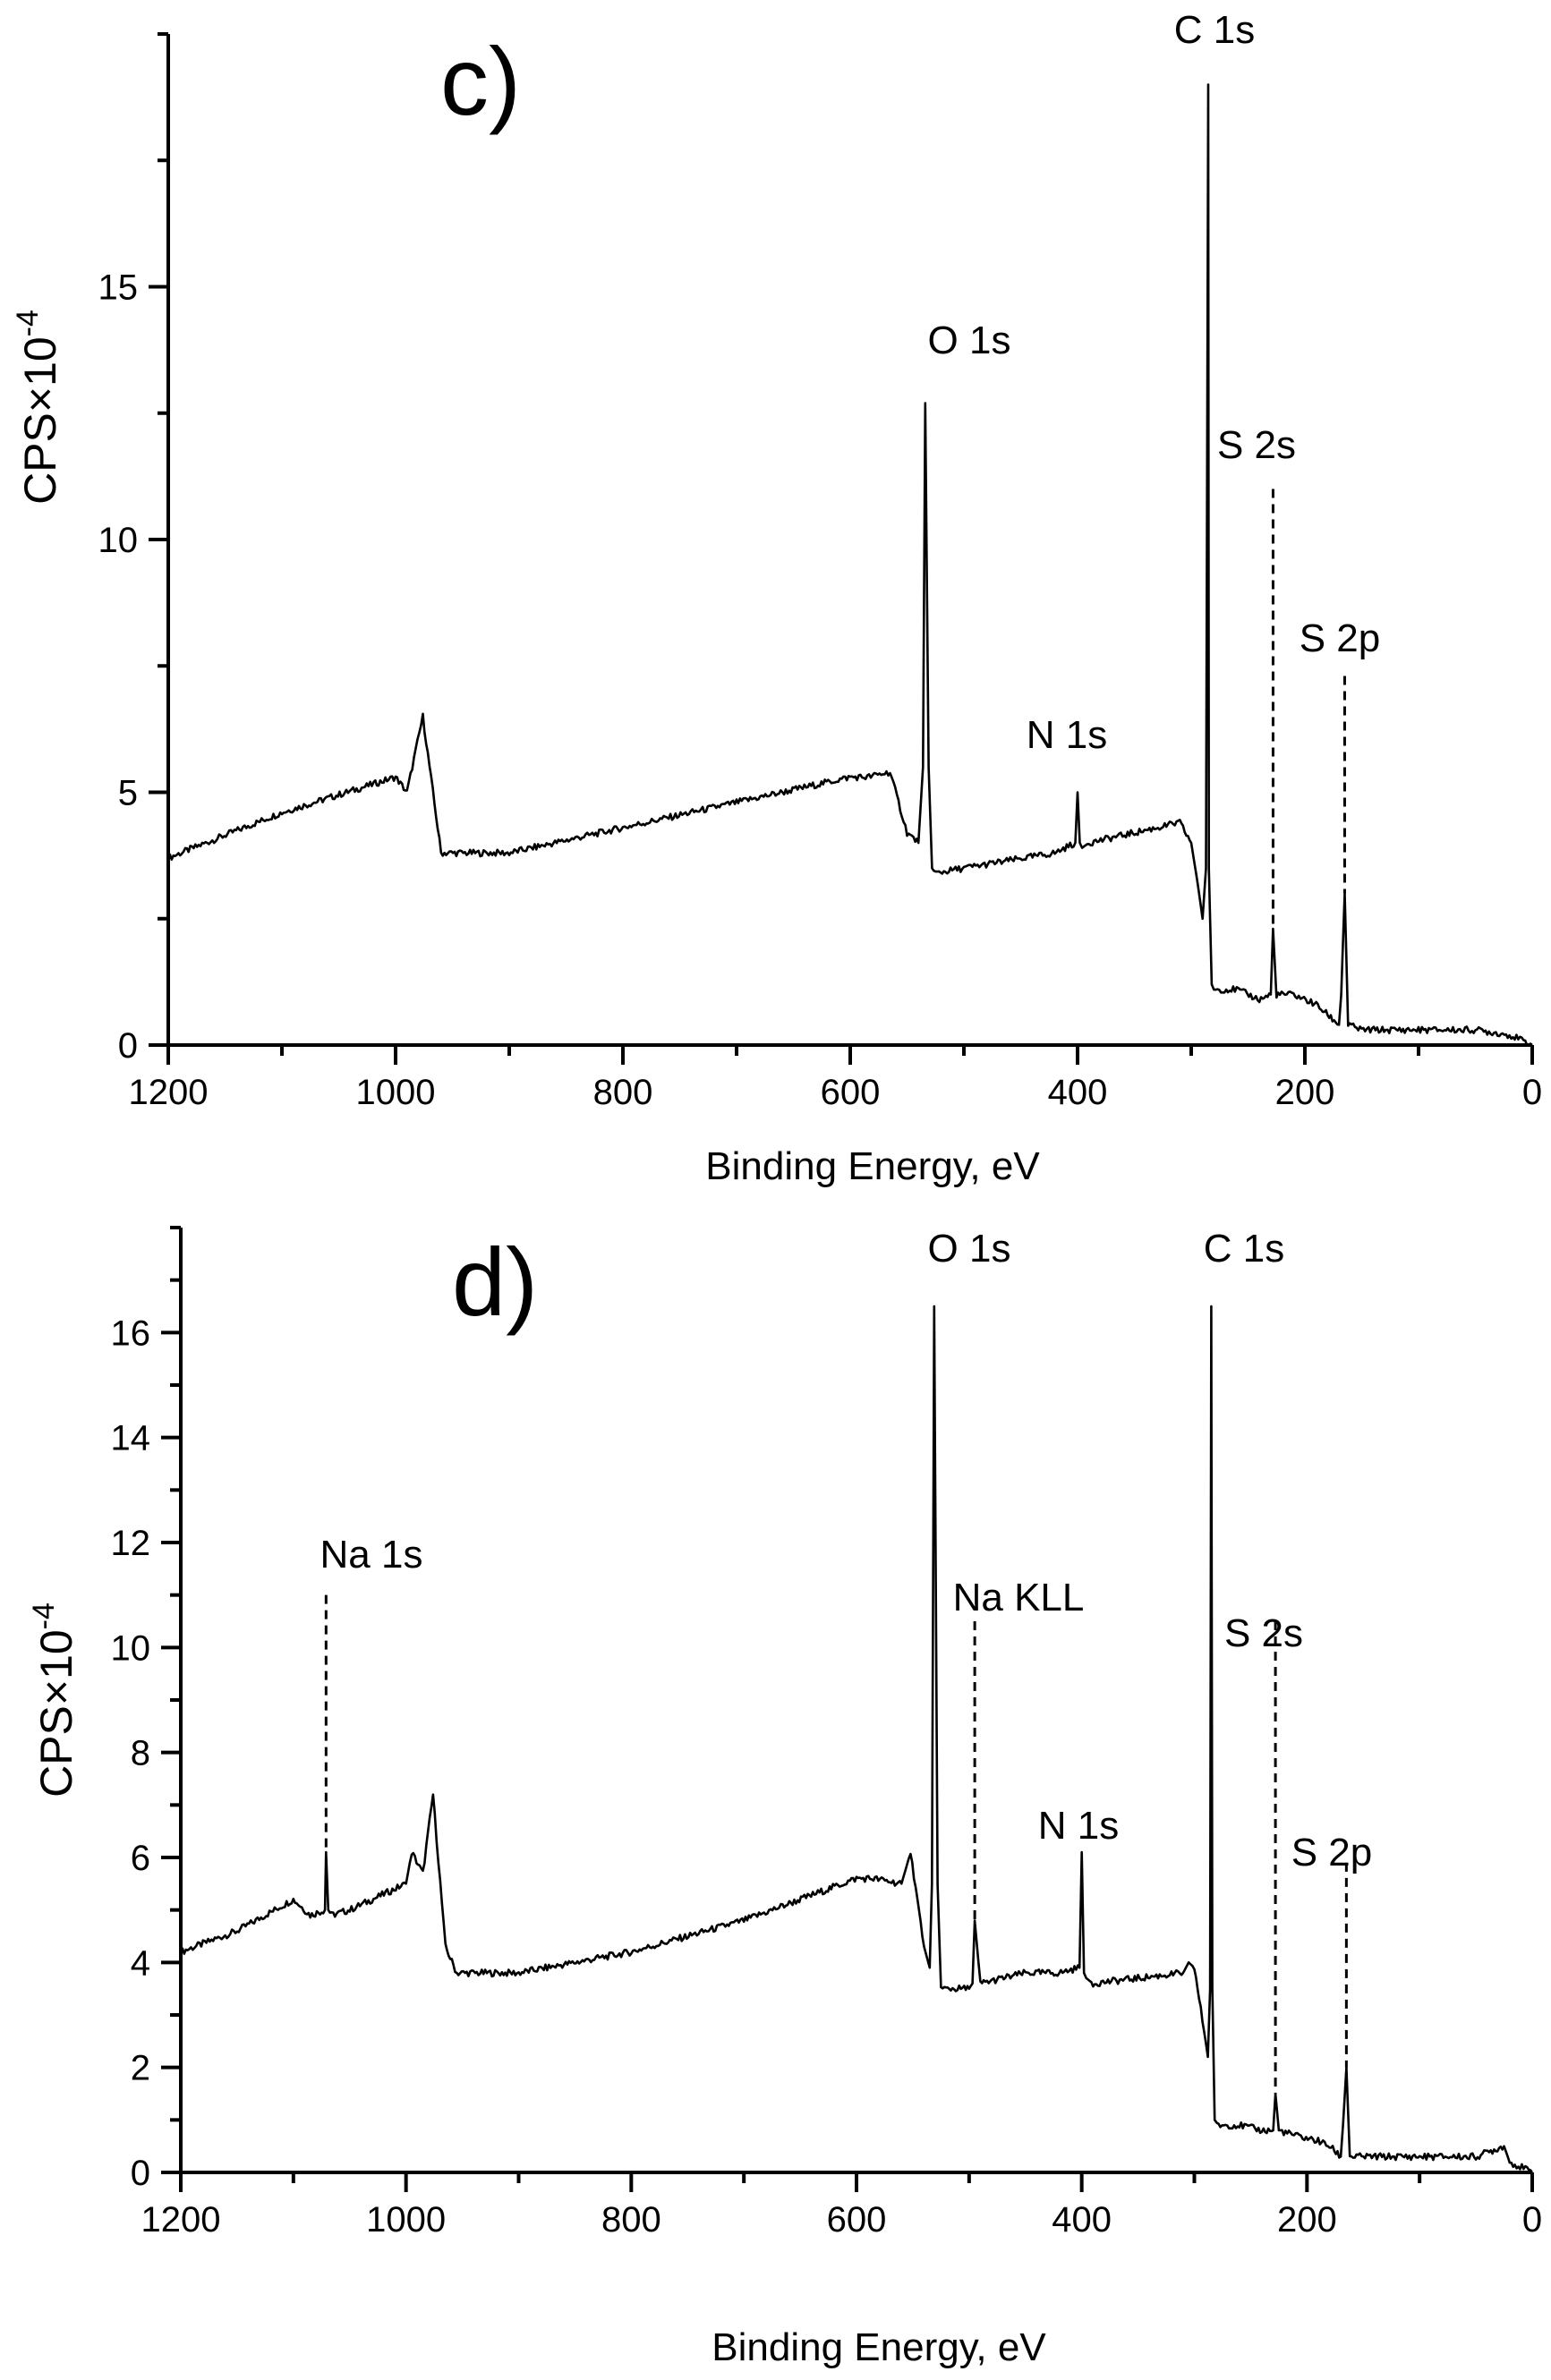  What do you see at coordinates (140, 1753) in the screenshot?
I see `y-tick-label: 8` at bounding box center [140, 1753].